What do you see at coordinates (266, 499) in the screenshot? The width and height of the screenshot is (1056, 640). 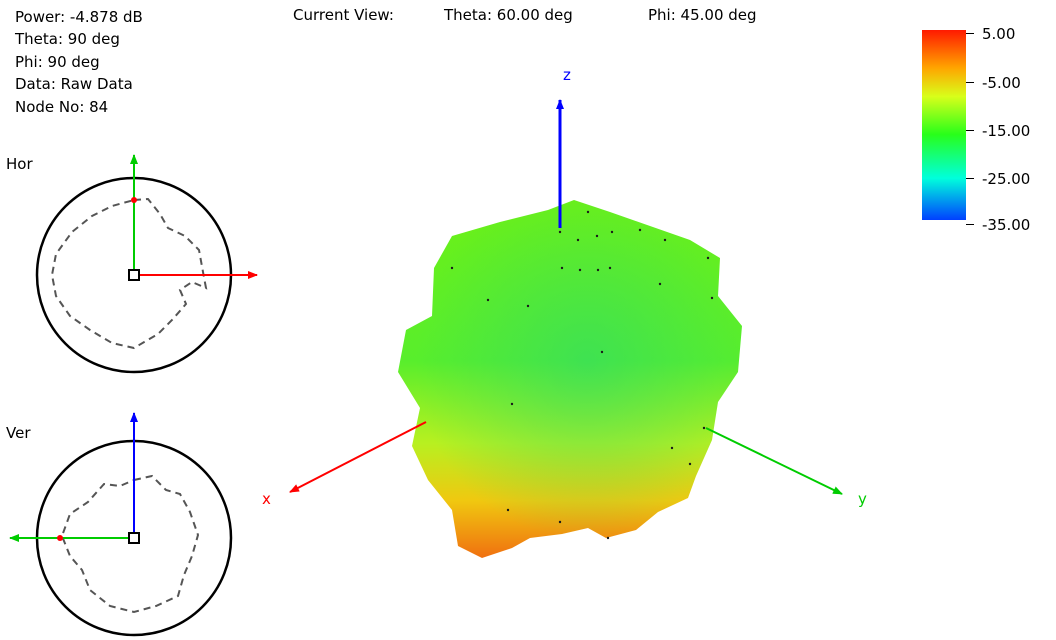 I see `x-axis-label: x` at bounding box center [266, 499].